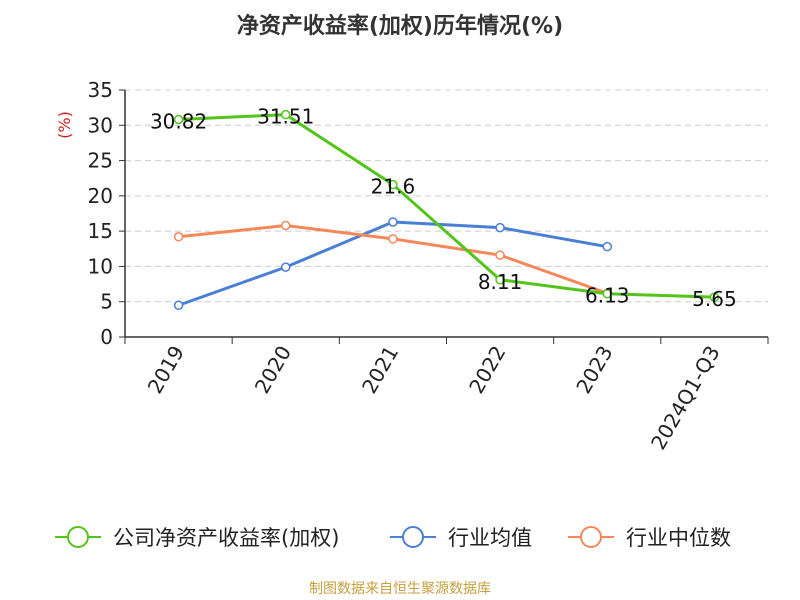 The image size is (800, 600). Describe the element at coordinates (400, 26) in the screenshot. I see `chart-title: 净资产收益率(加权)历年情况(%)` at that location.